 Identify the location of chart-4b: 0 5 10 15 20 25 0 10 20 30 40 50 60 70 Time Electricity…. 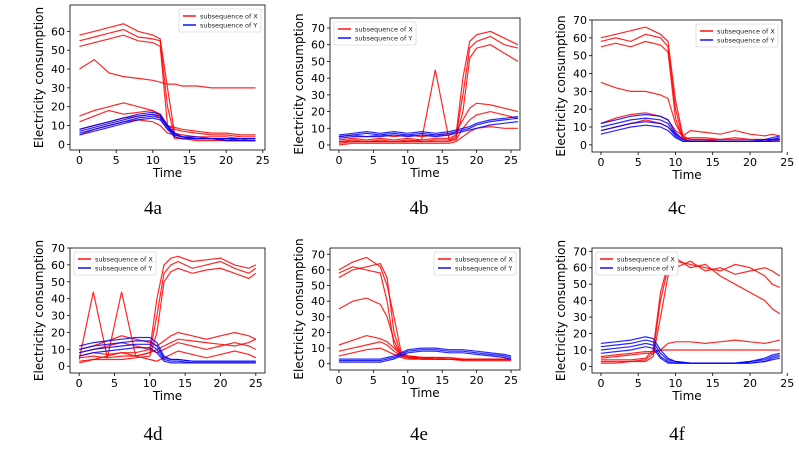
(406, 96).